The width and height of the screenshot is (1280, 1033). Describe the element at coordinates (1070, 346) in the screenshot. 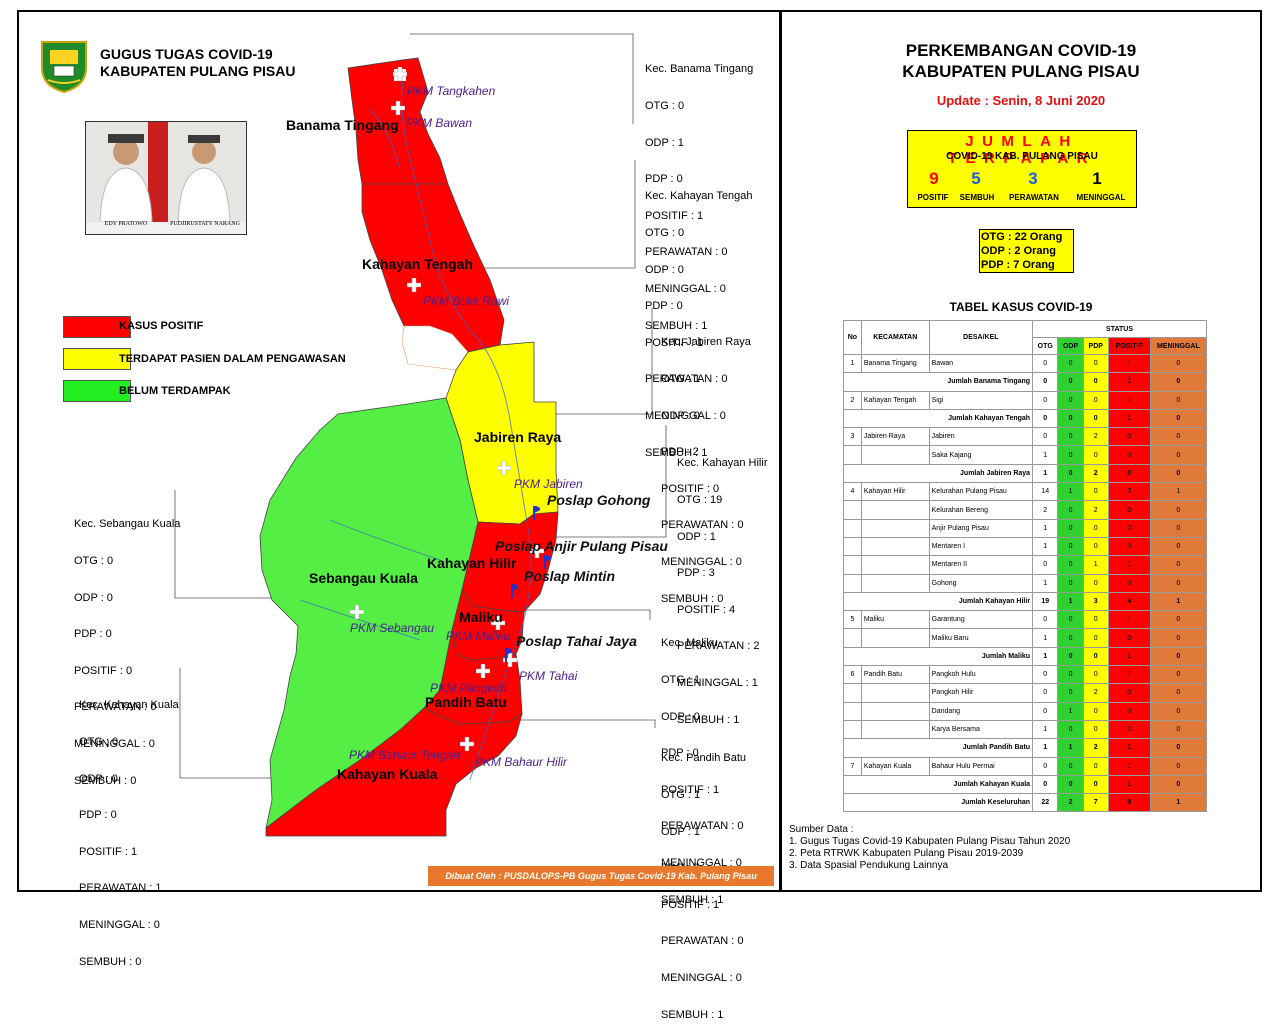

I see `th-odp: ODP` at that location.